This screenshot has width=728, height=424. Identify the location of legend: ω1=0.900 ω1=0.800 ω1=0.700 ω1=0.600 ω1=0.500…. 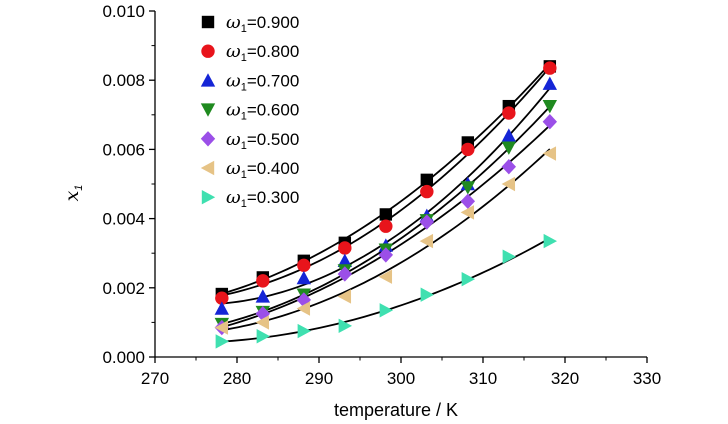
(249, 111).